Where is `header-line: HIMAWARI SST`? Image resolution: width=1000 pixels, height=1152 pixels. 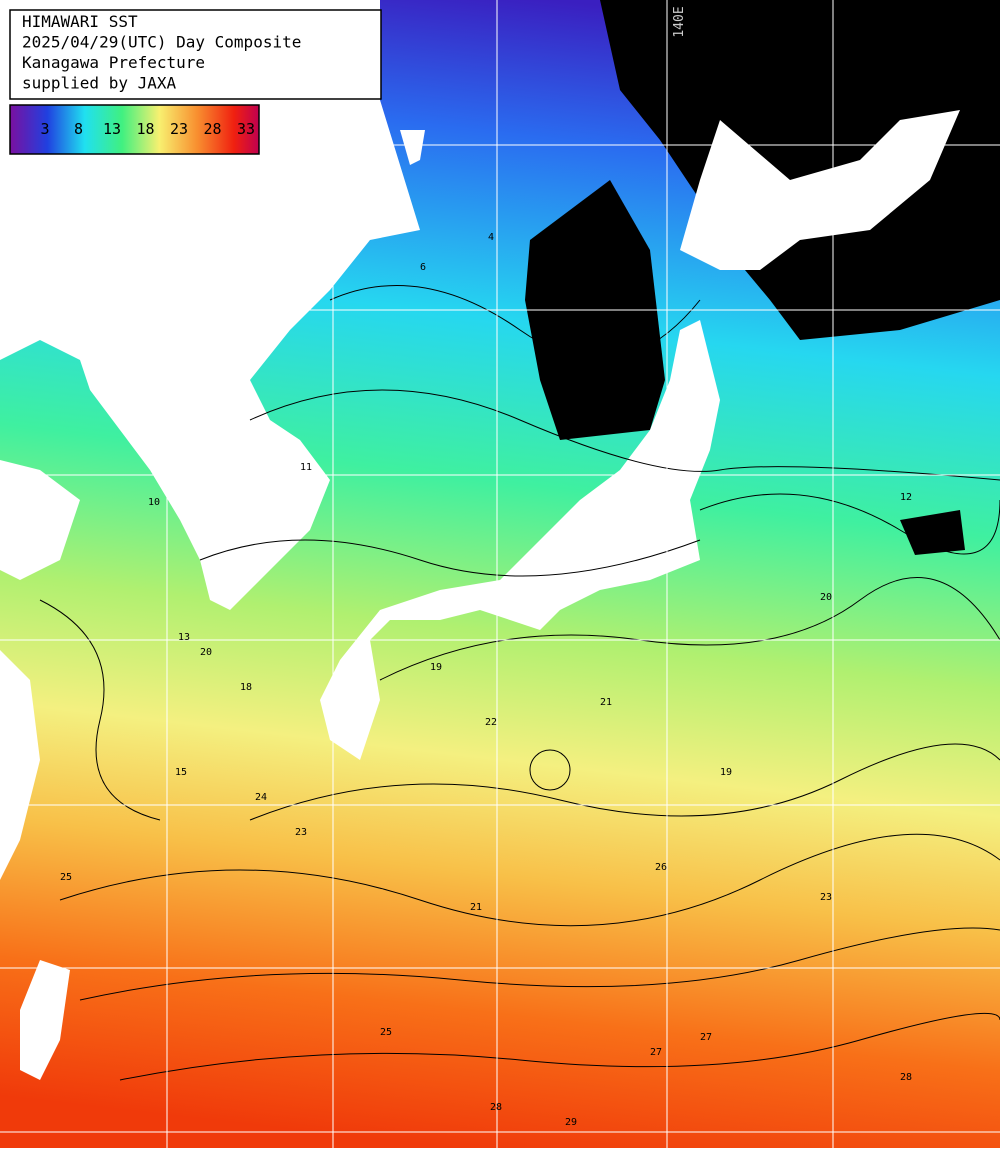
header-line: HIMAWARI SST is located at coordinates (80, 21).